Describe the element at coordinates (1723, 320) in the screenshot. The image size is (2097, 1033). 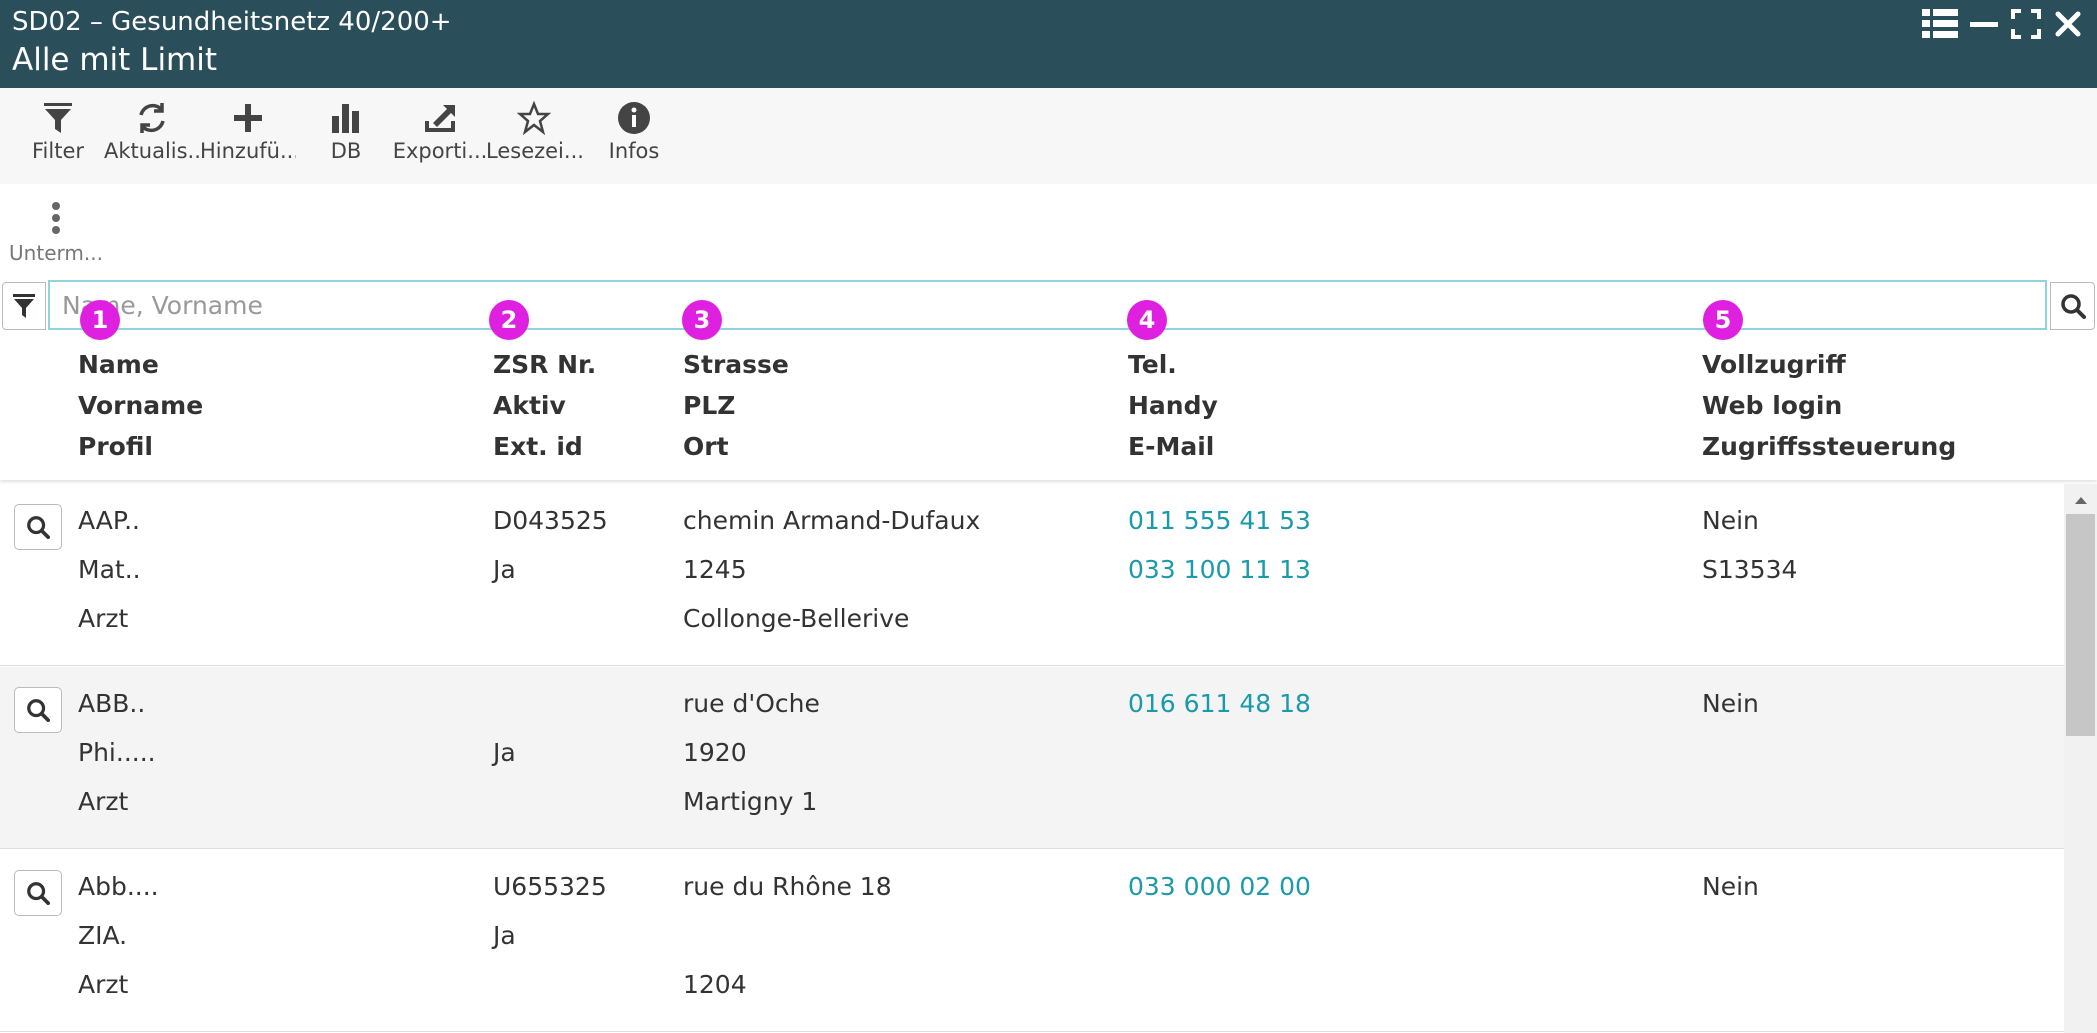
I see `column-badge-5: 5` at that location.